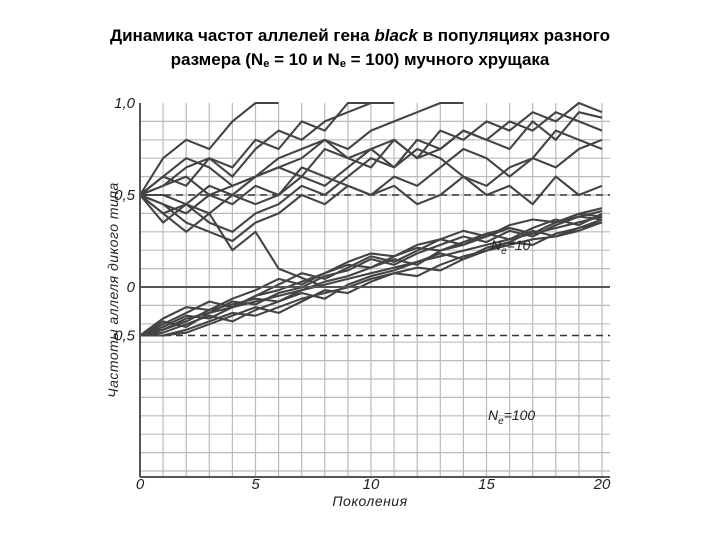 This screenshot has width=720, height=540. Describe the element at coordinates (396, 35) in the screenshot. I see `title-gene-name: black` at that location.